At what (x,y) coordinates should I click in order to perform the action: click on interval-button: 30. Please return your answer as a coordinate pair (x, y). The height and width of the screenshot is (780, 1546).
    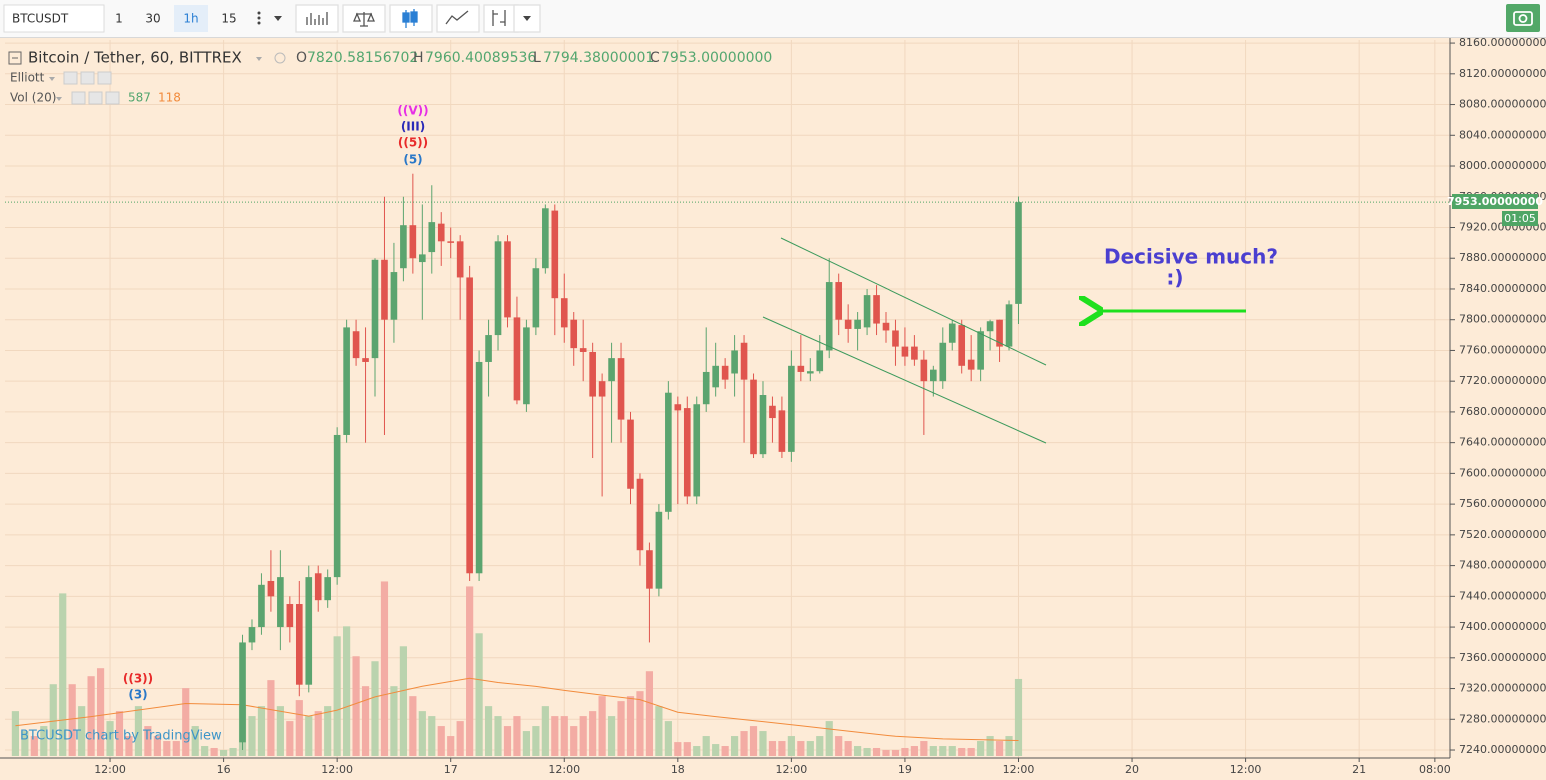
    Looking at the image, I should click on (152, 19).